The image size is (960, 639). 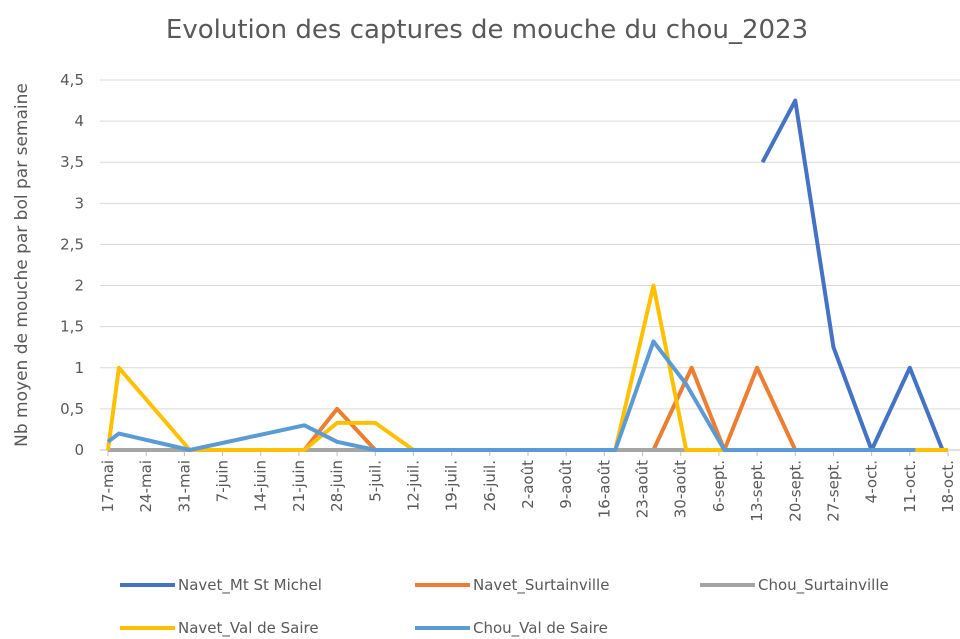 What do you see at coordinates (540, 628) in the screenshot?
I see `legend-label: Chou_Val de Saire` at bounding box center [540, 628].